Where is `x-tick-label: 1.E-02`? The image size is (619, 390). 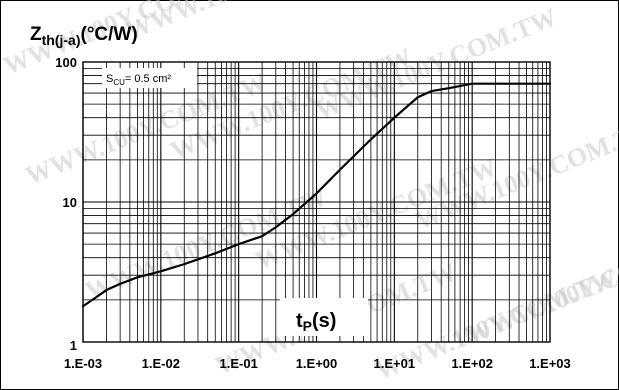
x-tick-label: 1.E-02 is located at coordinates (161, 363).